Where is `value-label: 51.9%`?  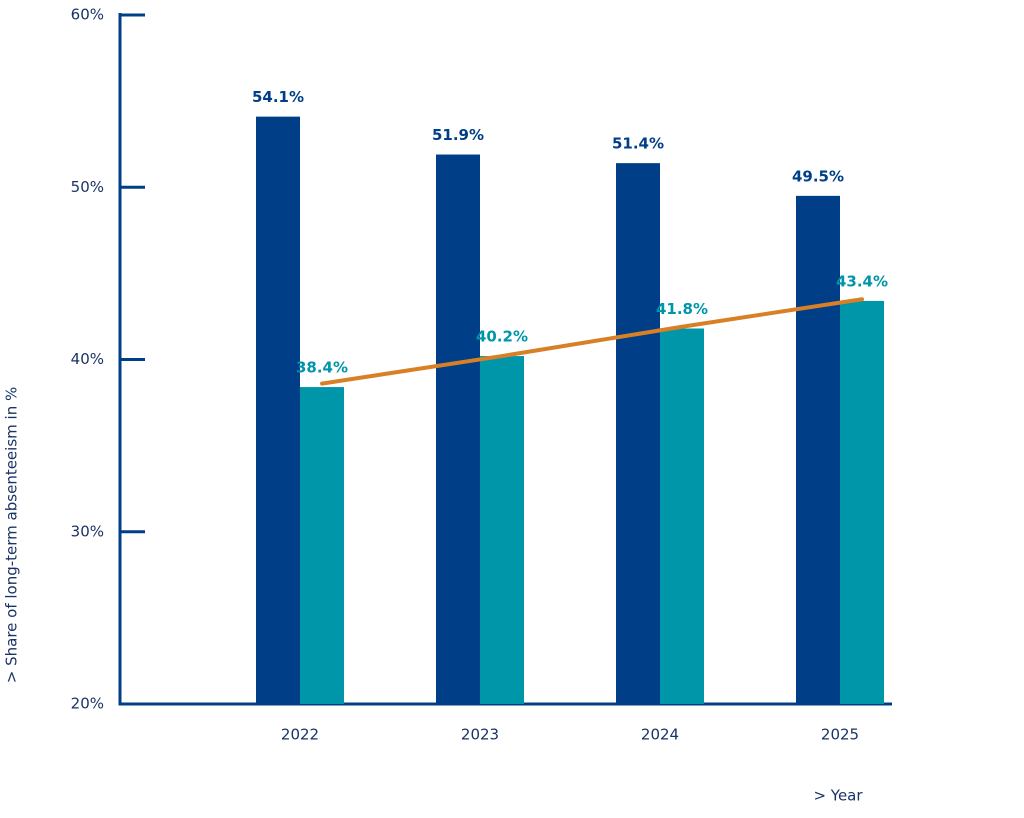 value-label: 51.9% is located at coordinates (458, 135).